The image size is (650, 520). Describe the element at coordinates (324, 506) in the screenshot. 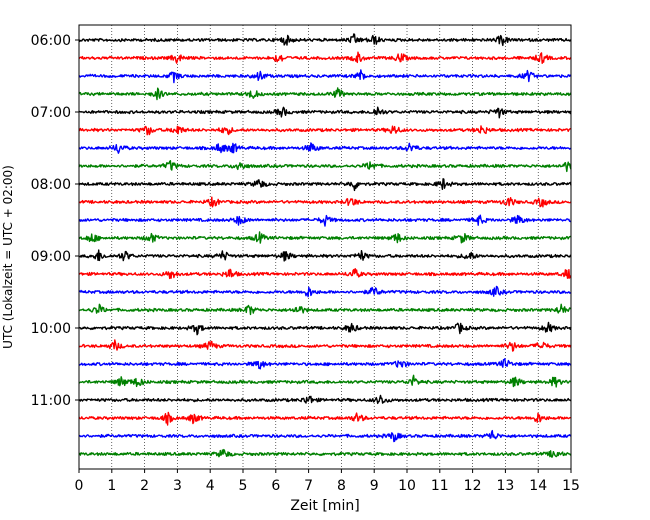

I see `x-axis-label: Zeit [min]` at that location.